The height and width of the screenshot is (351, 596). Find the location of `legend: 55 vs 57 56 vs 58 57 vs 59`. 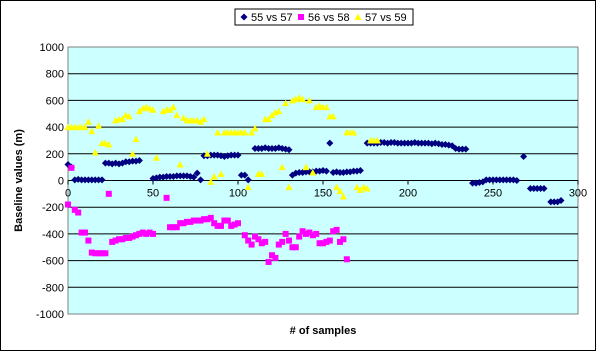

legend: 55 vs 57 56 vs 58 57 vs 59 is located at coordinates (324, 17).